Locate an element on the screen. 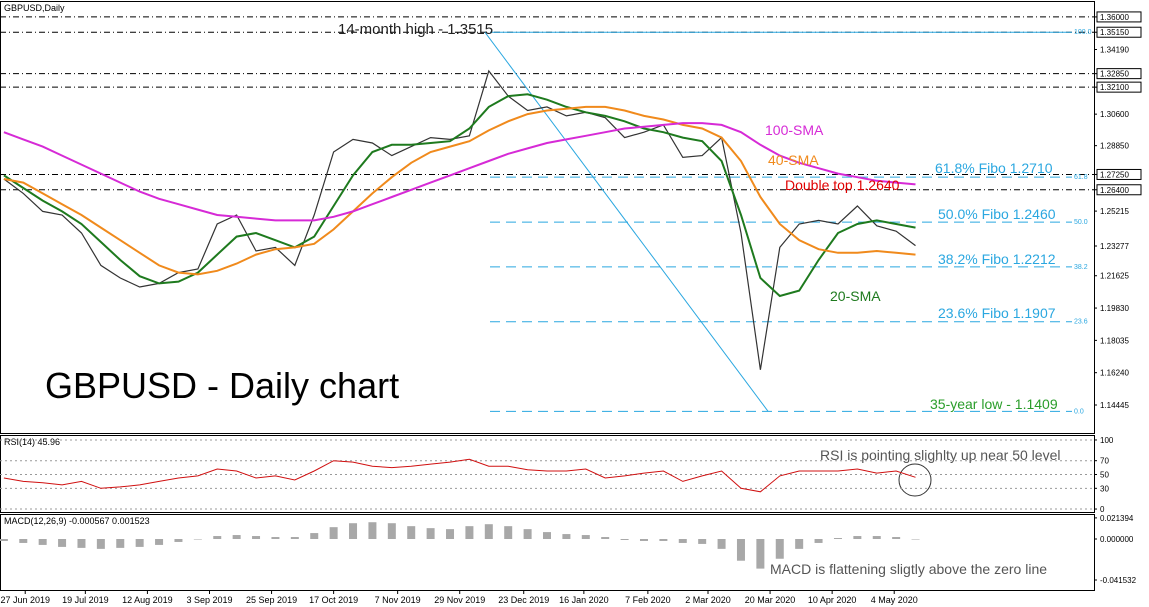 This screenshot has height=607, width=1149. y-tick-label: 1.26400 is located at coordinates (1114, 190).